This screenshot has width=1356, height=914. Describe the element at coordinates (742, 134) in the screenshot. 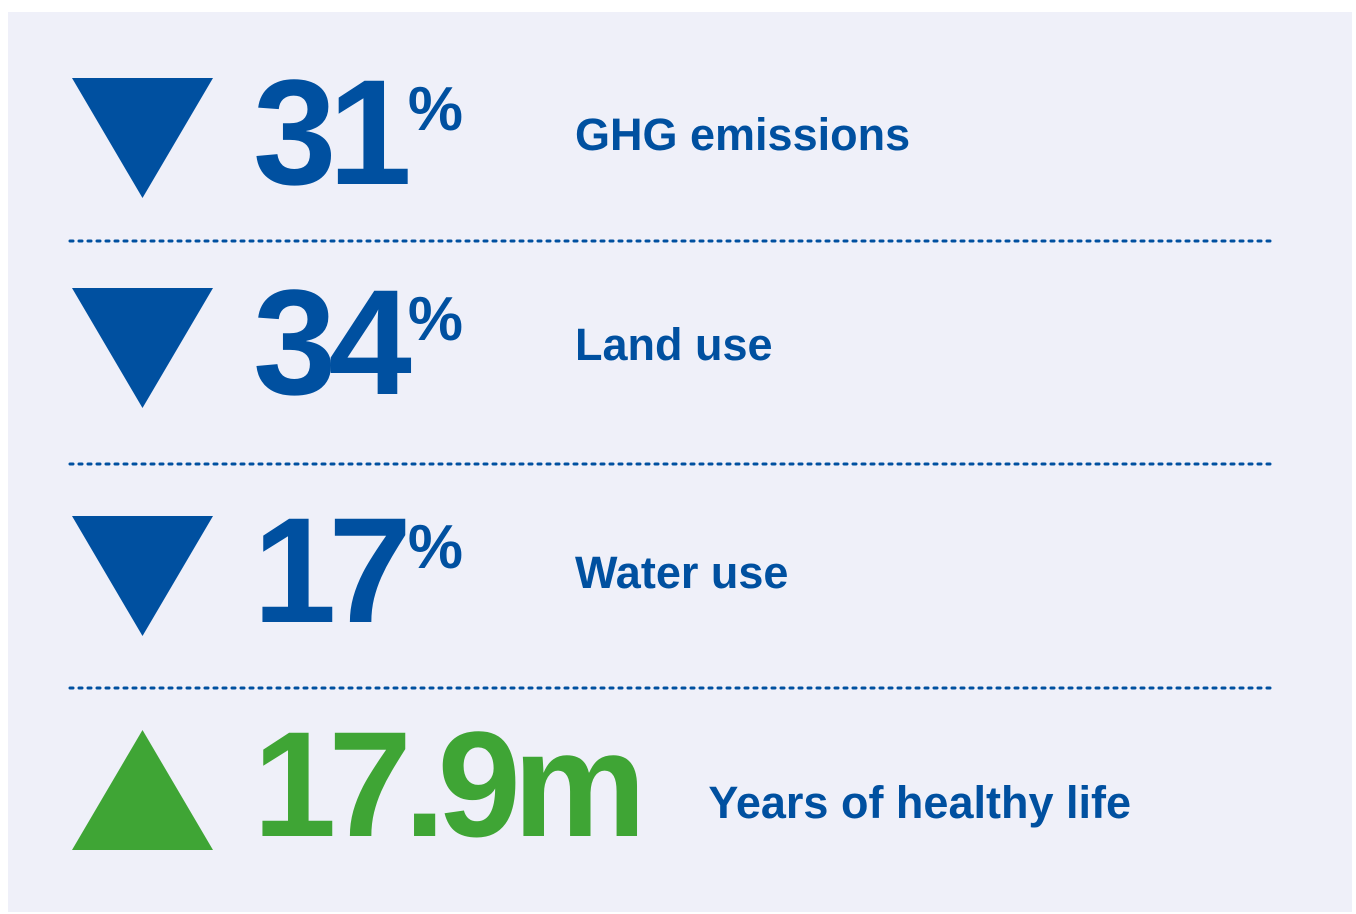

I see `label: GHG emissions` at that location.